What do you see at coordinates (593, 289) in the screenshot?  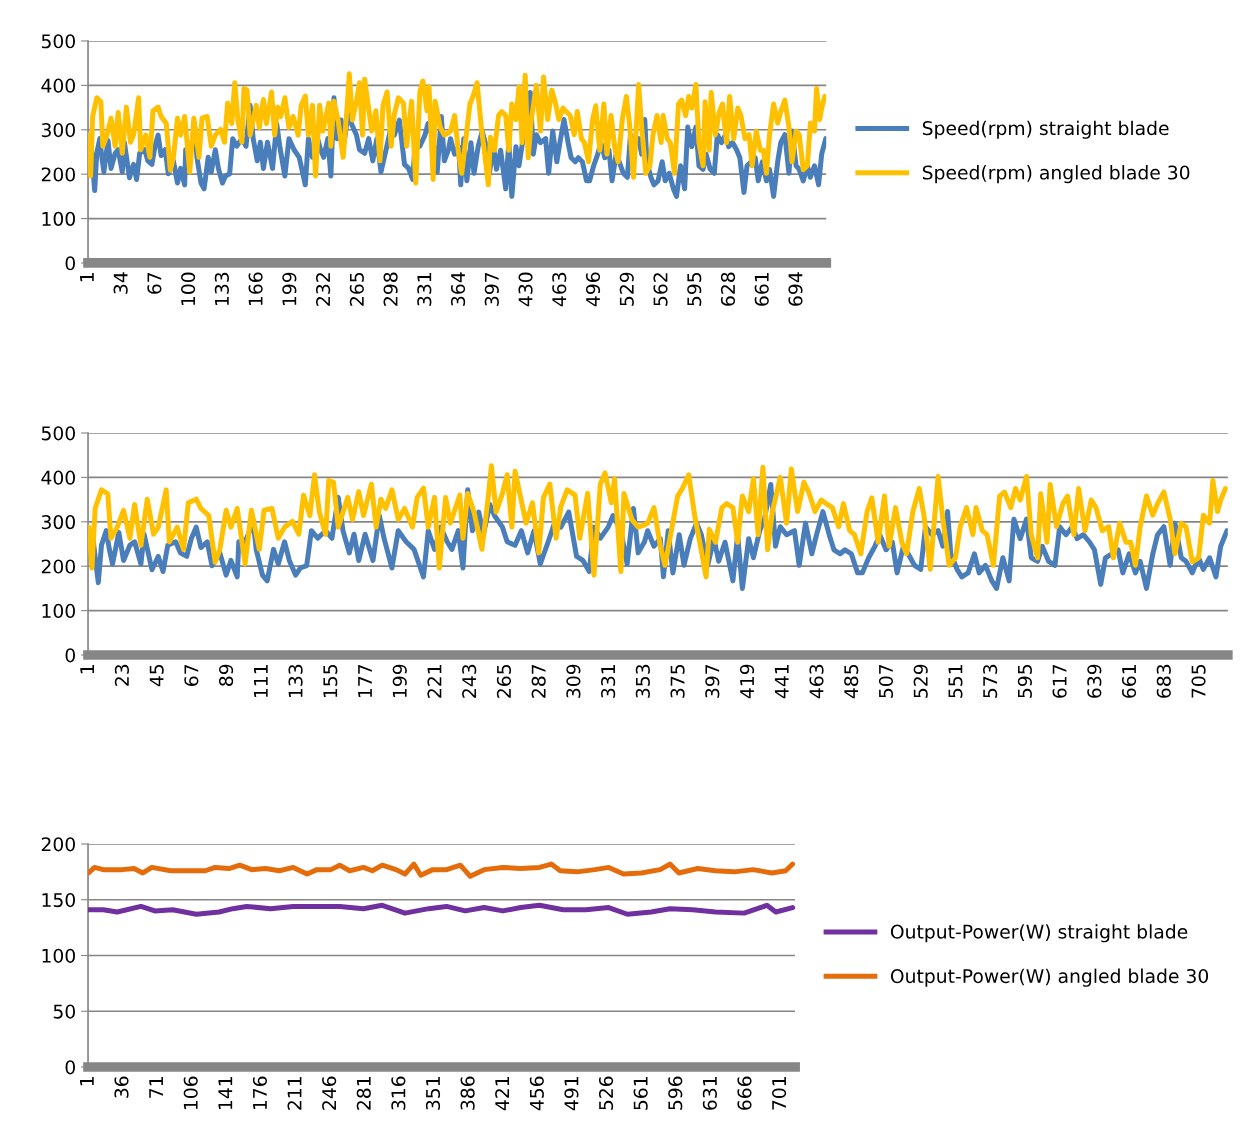 I see `x-tick-label: 496` at bounding box center [593, 289].